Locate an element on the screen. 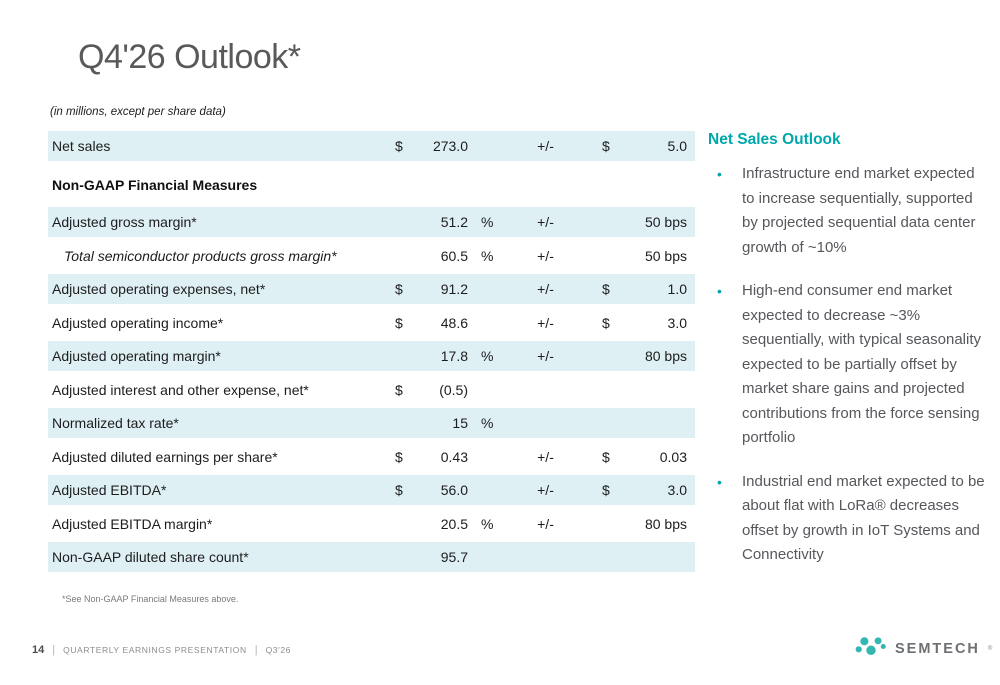  row-value: (0.5) is located at coordinates (453, 389).